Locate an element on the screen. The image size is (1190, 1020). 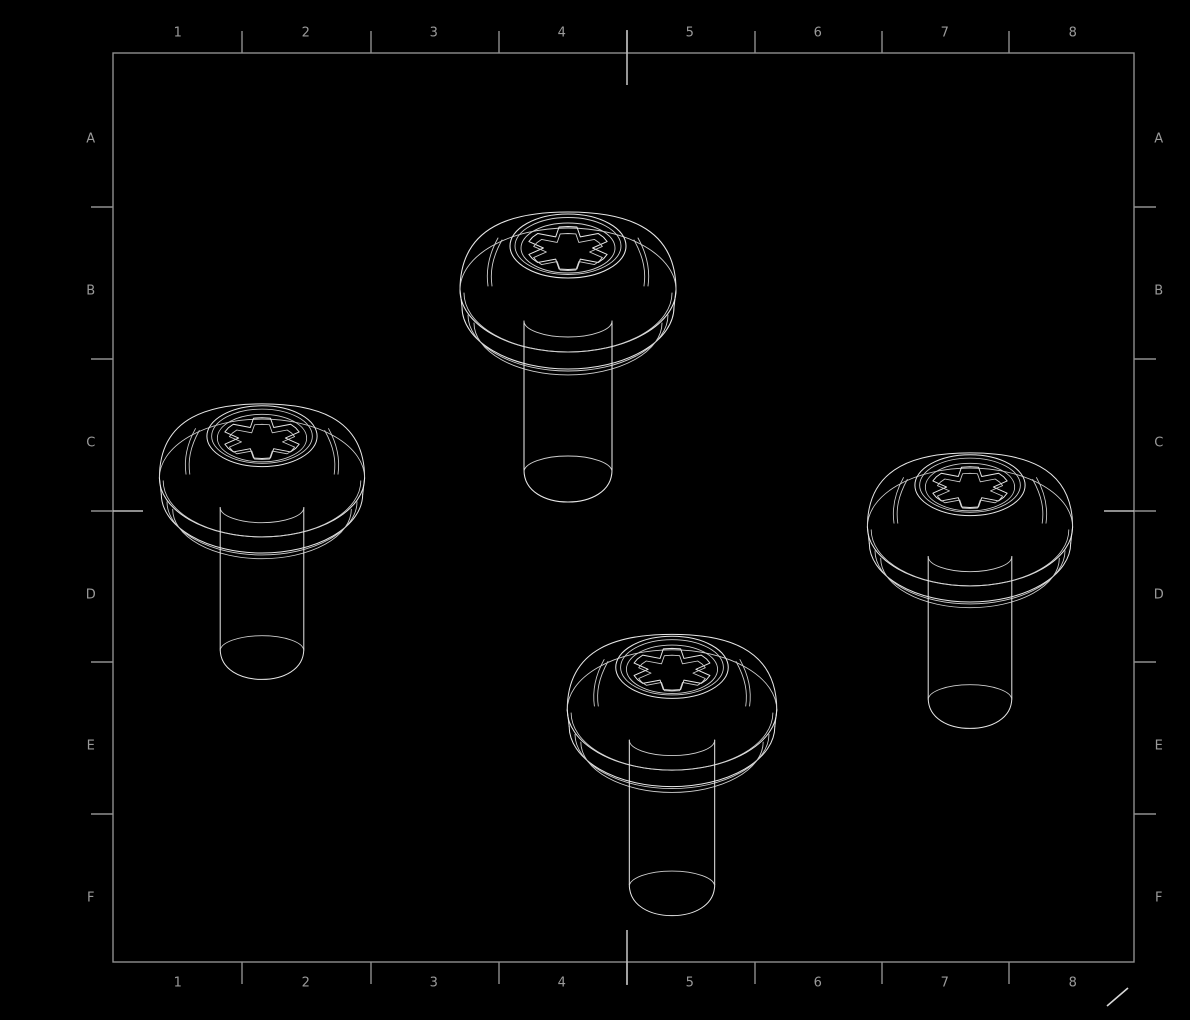
row-label-right-E: E is located at coordinates (1159, 746).